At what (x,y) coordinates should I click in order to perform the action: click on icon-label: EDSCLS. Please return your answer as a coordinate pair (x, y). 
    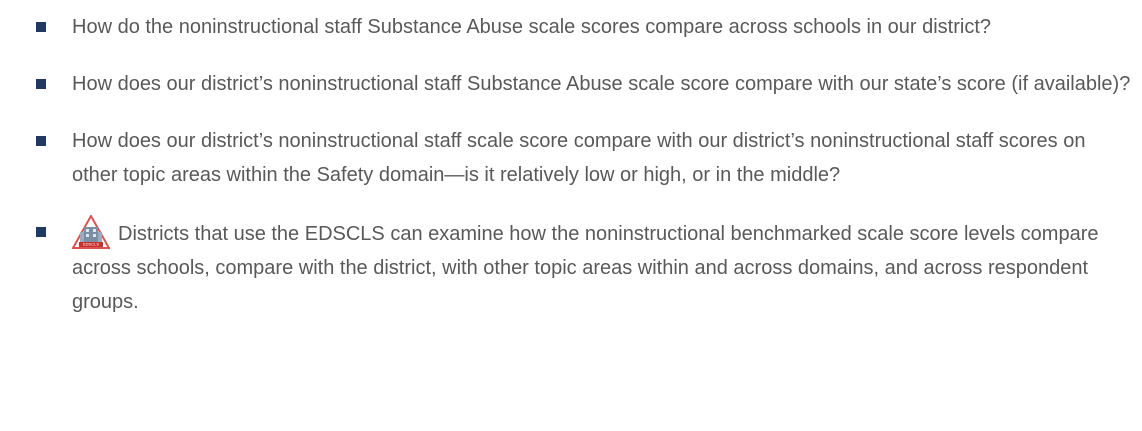
    Looking at the image, I should click on (91, 244).